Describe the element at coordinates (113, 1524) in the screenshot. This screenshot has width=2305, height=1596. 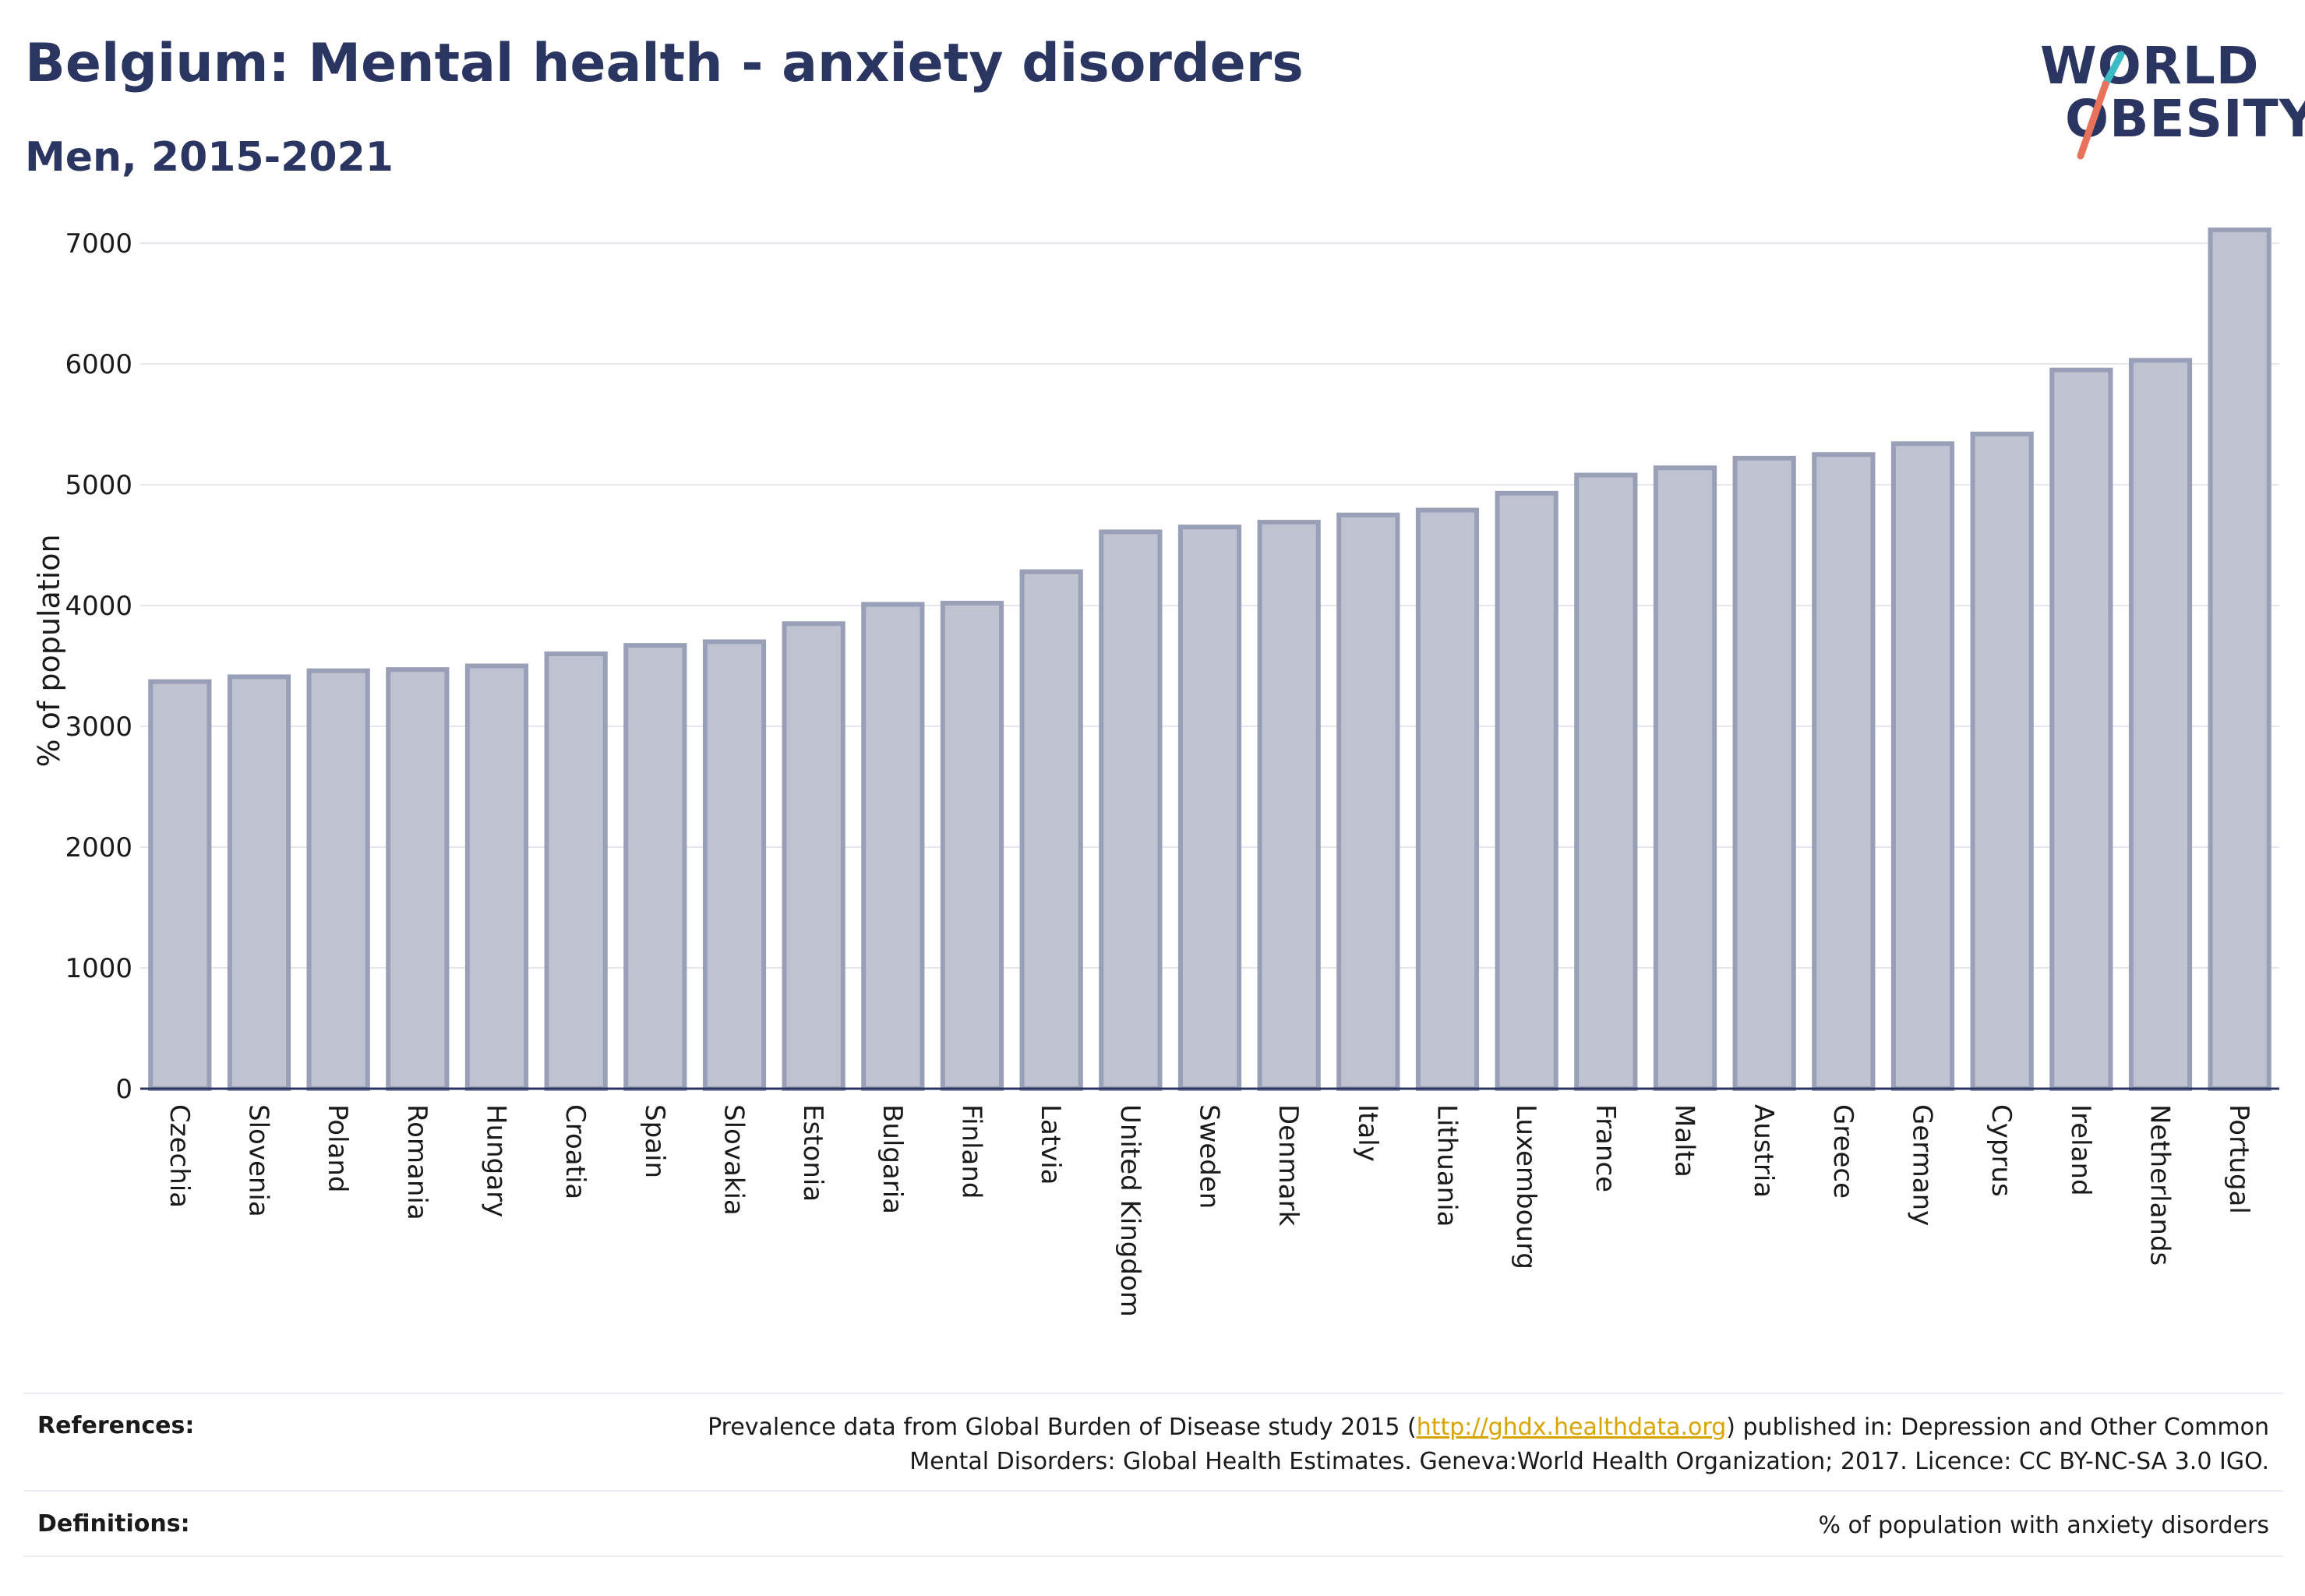
I see `definitions-label: Definitions:` at that location.